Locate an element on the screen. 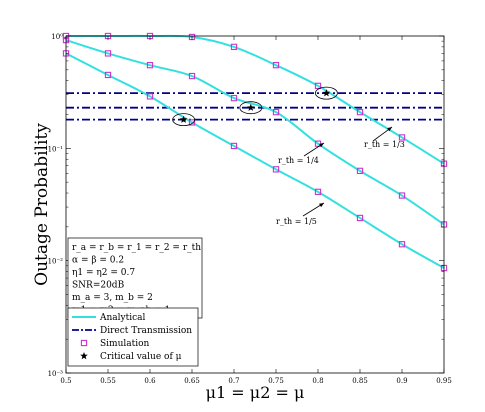  x-tick-label: 0.8 is located at coordinates (317, 381).